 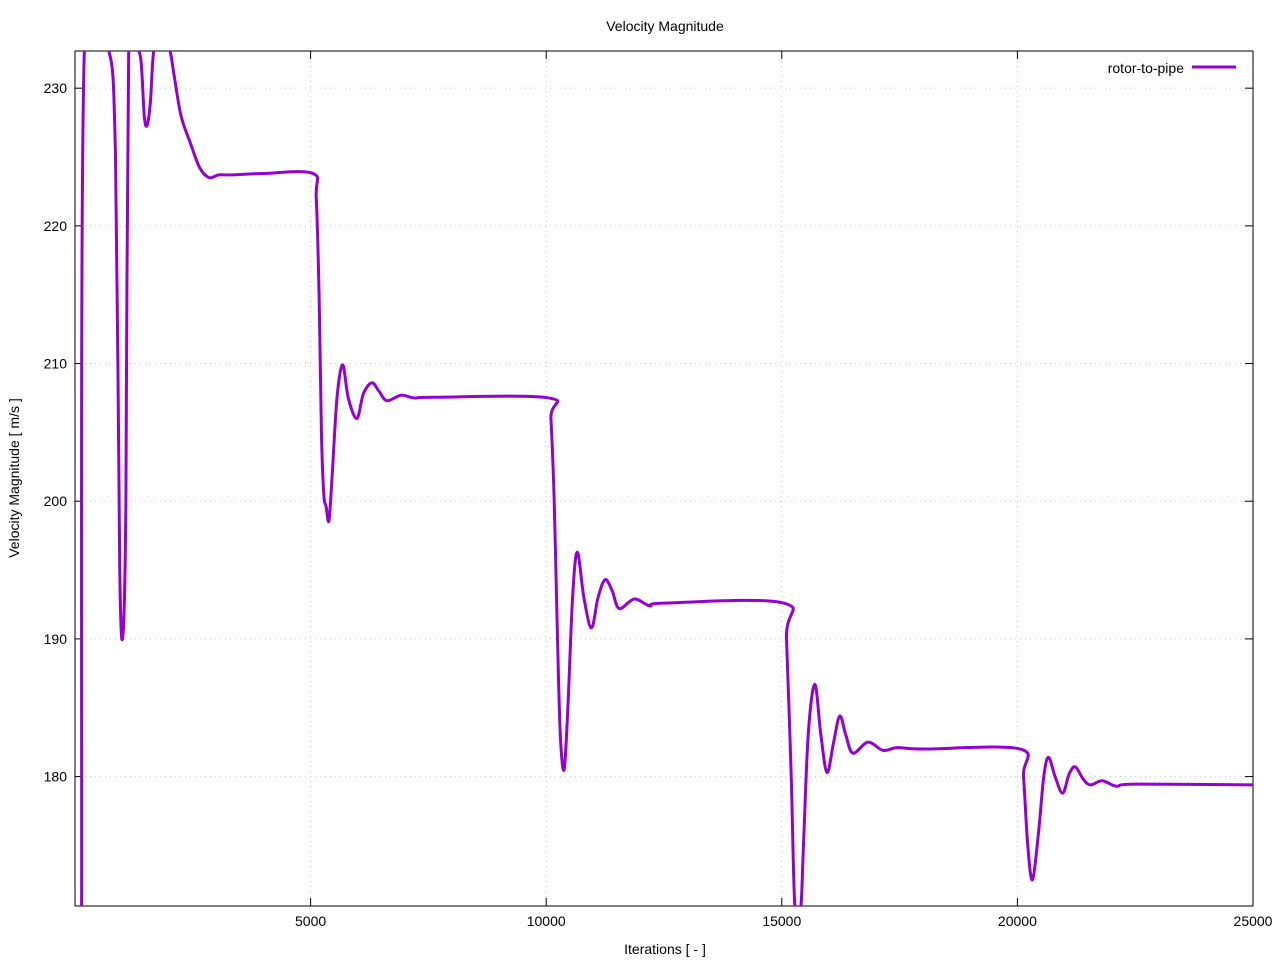 What do you see at coordinates (546, 921) in the screenshot?
I see `x-tick-label: 10000` at bounding box center [546, 921].